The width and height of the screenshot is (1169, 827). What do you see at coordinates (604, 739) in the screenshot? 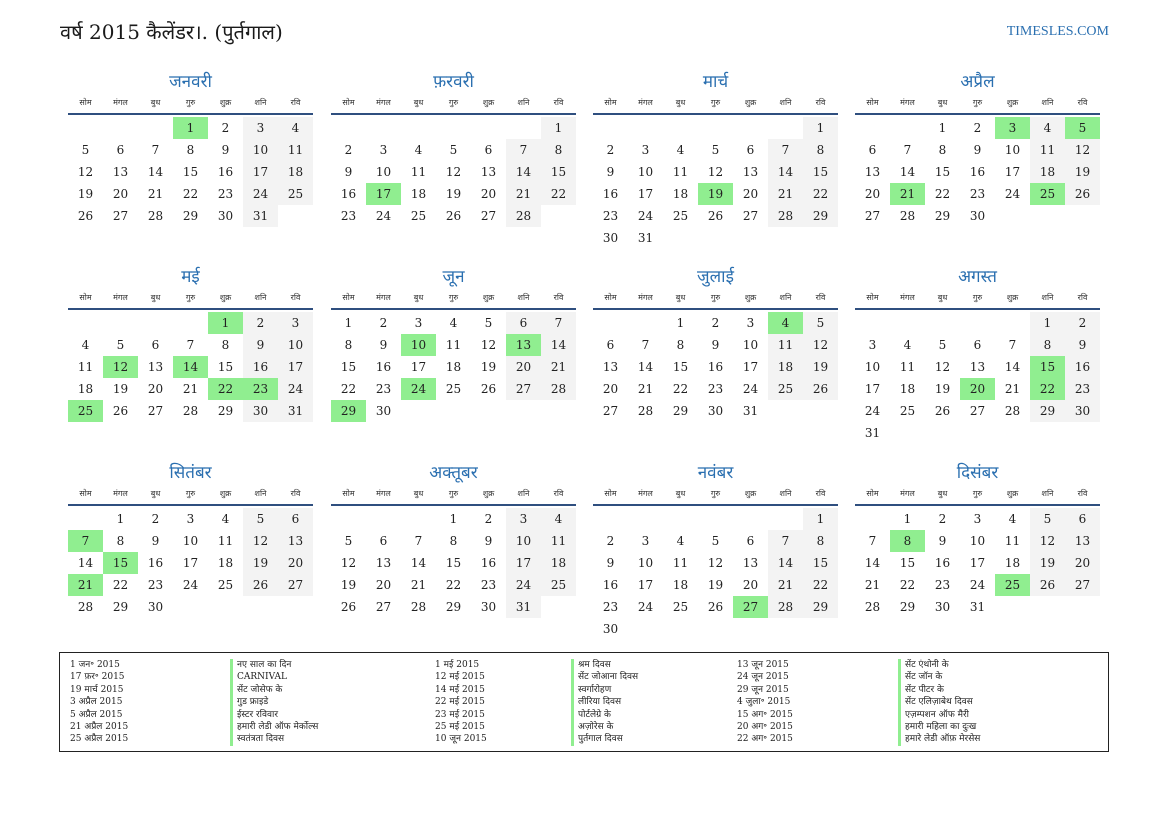
I see `legend-holiday-name: पुर्तगाल दिवस` at bounding box center [604, 739].